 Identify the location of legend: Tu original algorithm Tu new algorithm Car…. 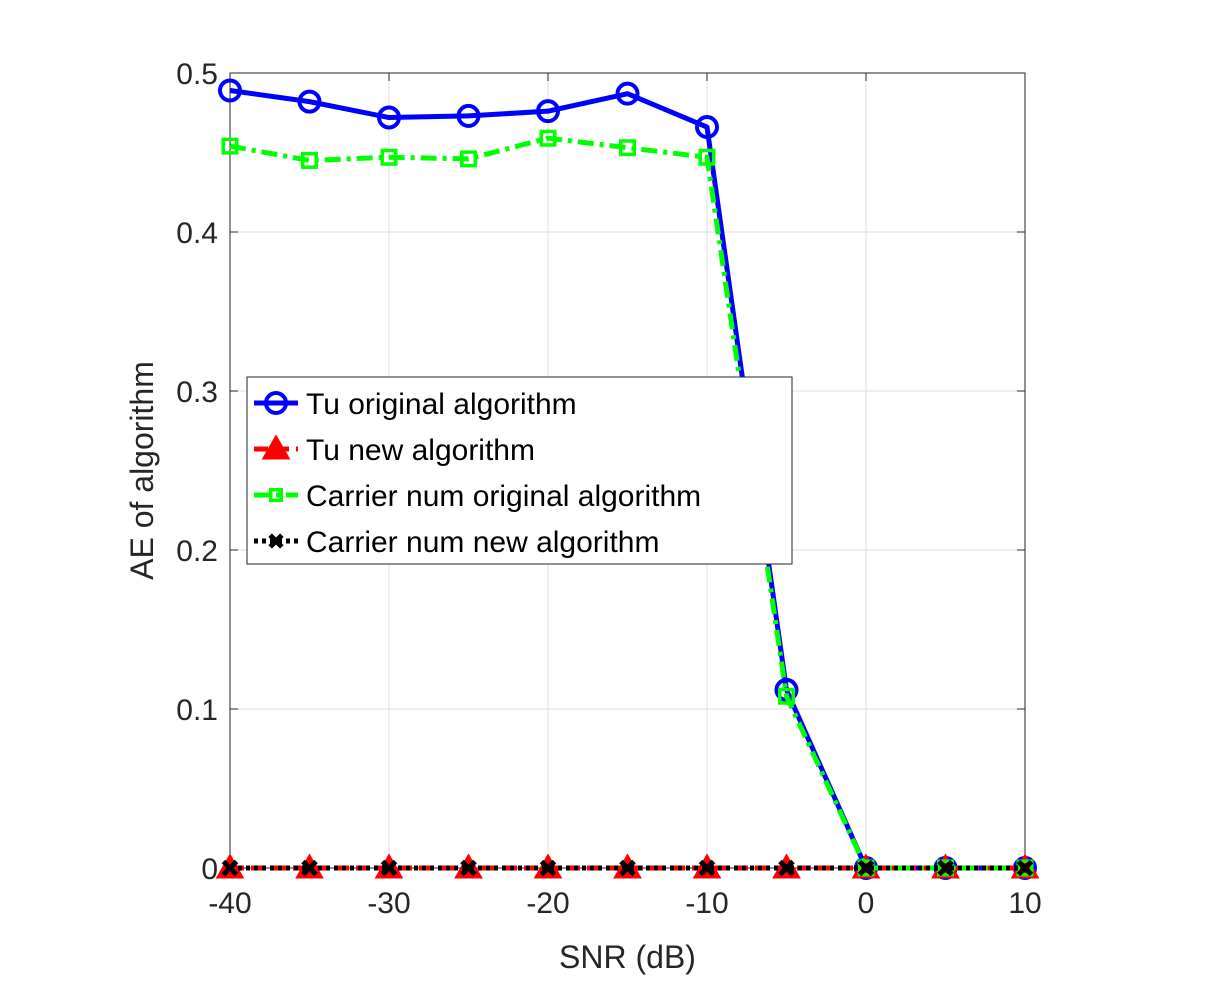
(519, 470).